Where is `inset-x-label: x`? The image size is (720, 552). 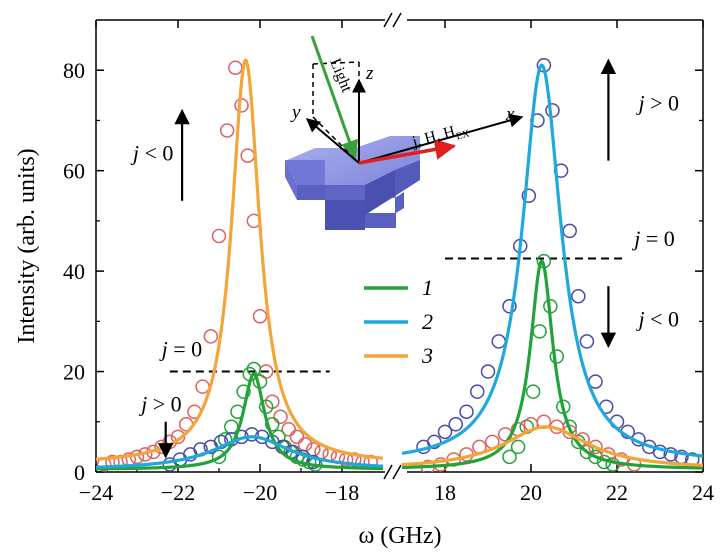
inset-x-label: x is located at coordinates (510, 114).